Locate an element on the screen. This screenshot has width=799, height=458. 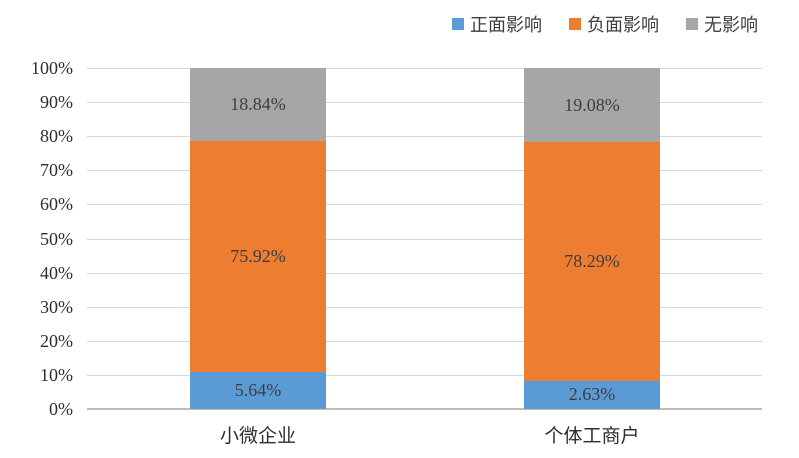
legend-label: 无影响 is located at coordinates (731, 25).